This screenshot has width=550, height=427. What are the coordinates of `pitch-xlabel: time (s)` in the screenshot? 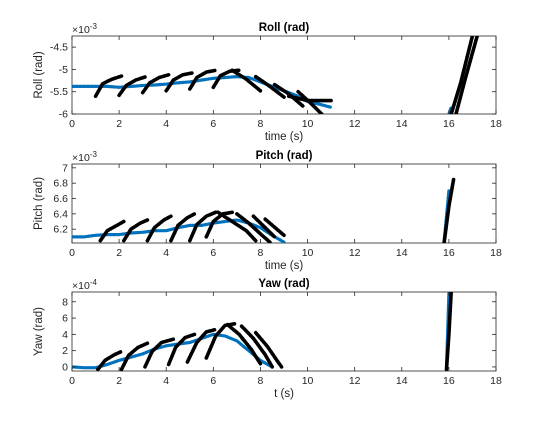 It's located at (284, 266).